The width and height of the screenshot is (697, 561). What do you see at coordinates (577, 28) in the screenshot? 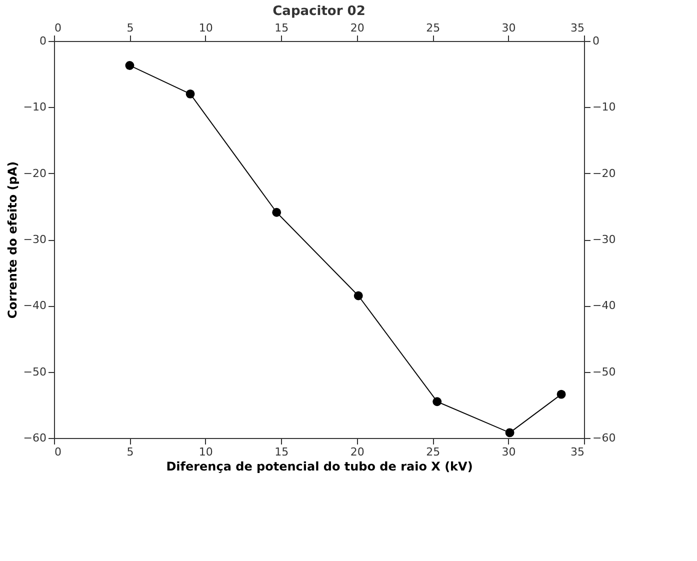
I see `x2-tick-label: 35` at bounding box center [577, 28].